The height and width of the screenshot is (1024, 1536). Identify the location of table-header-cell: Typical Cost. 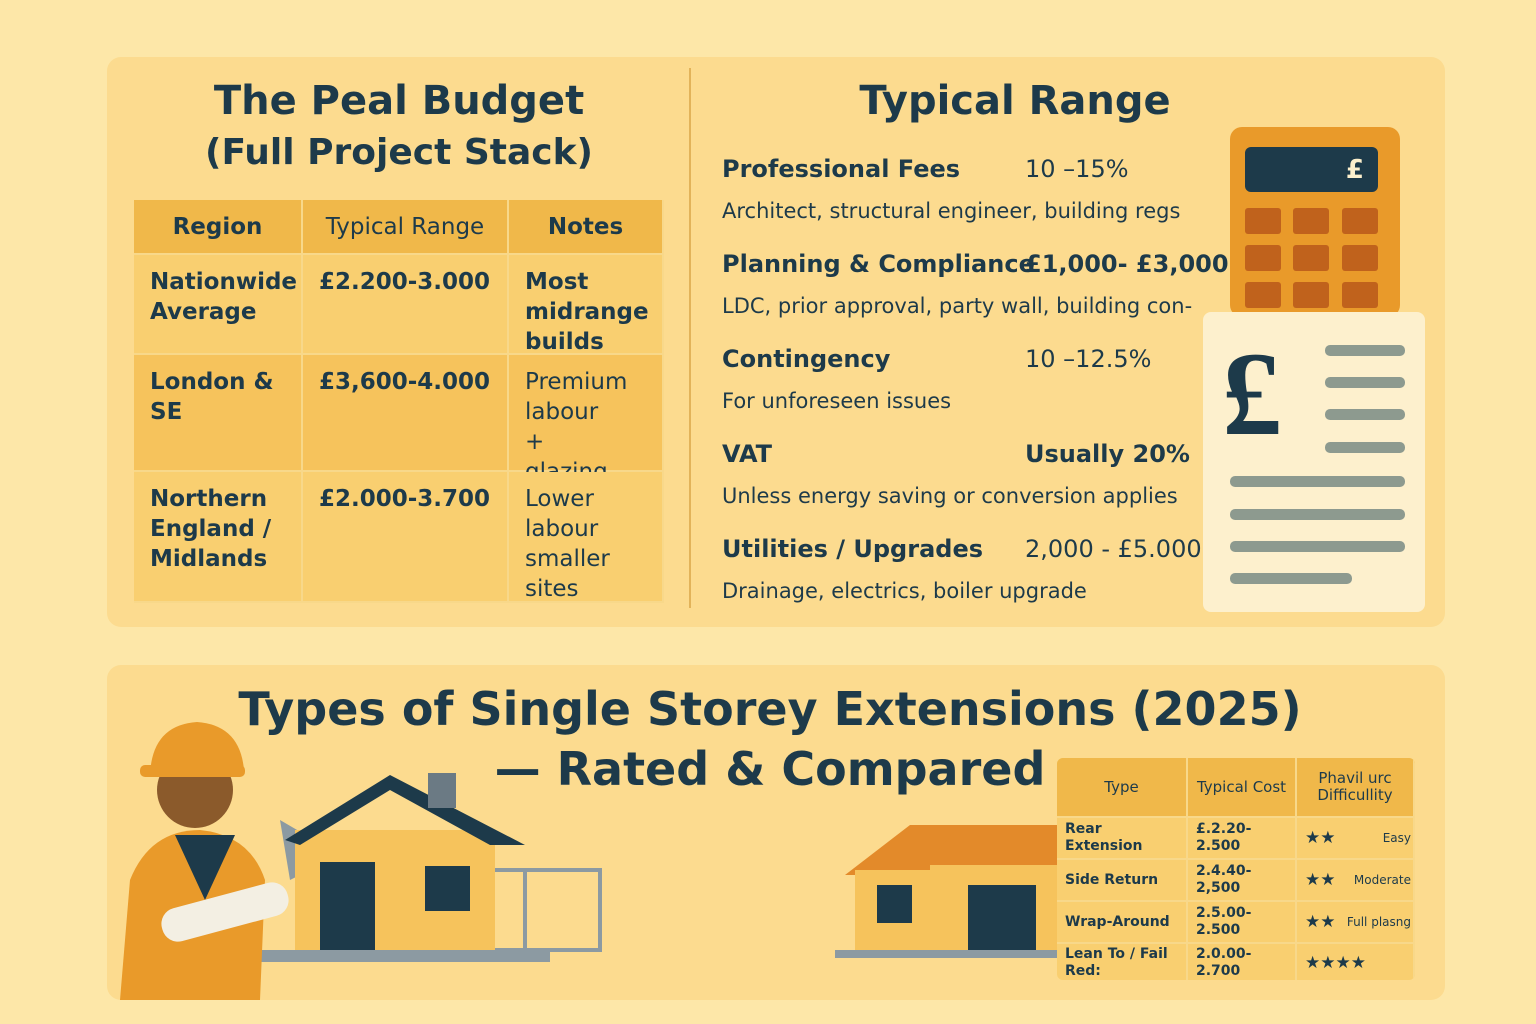
(1242, 788).